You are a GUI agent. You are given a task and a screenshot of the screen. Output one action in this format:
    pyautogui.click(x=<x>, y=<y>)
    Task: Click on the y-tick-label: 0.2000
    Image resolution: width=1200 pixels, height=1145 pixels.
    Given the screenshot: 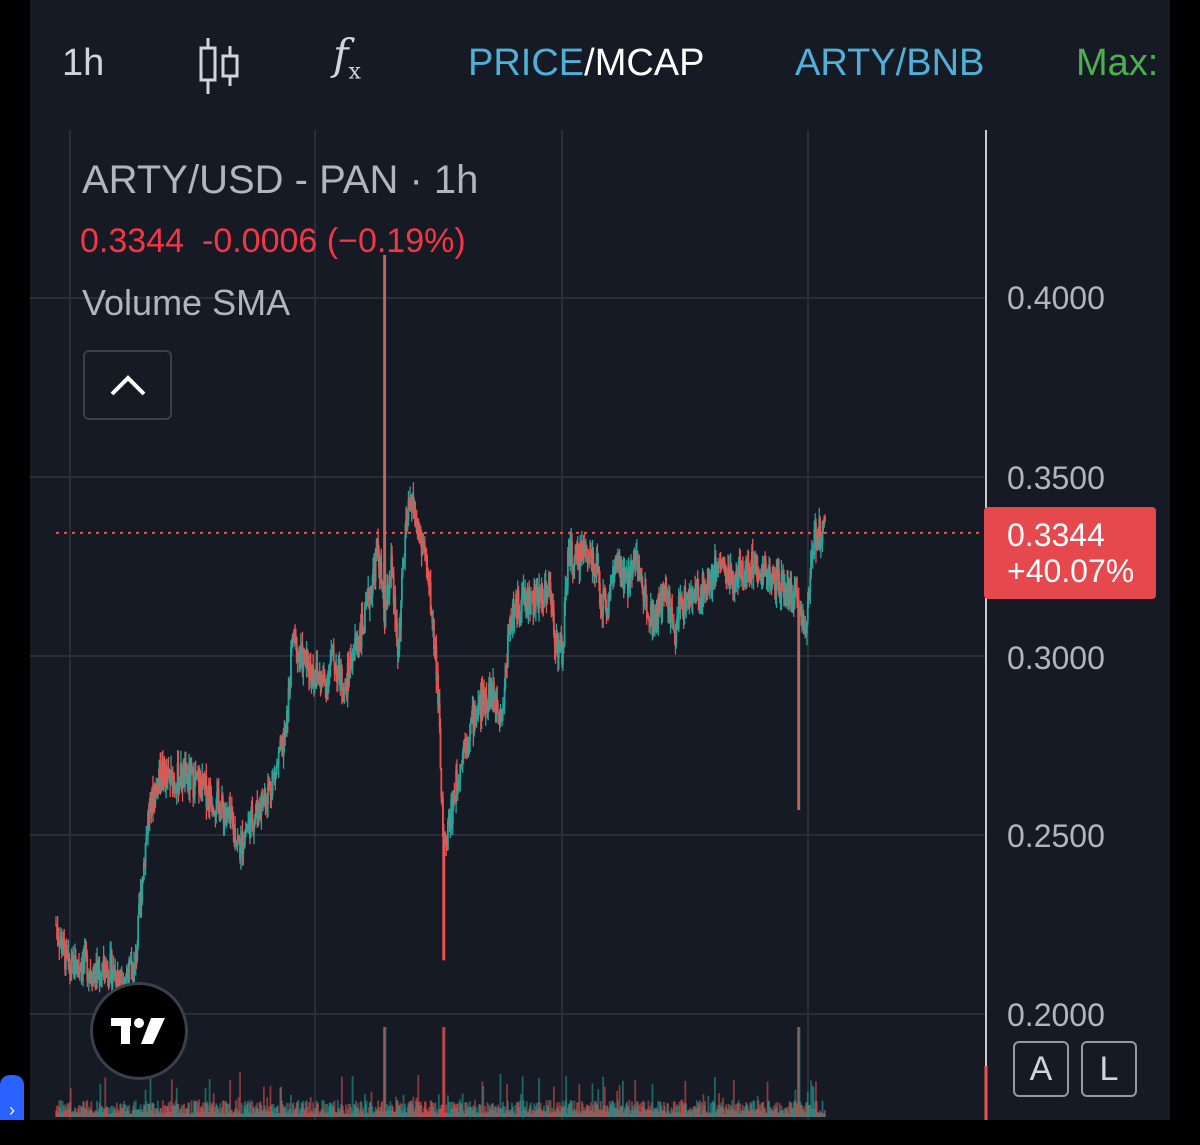 What is the action you would take?
    pyautogui.click(x=1056, y=1015)
    